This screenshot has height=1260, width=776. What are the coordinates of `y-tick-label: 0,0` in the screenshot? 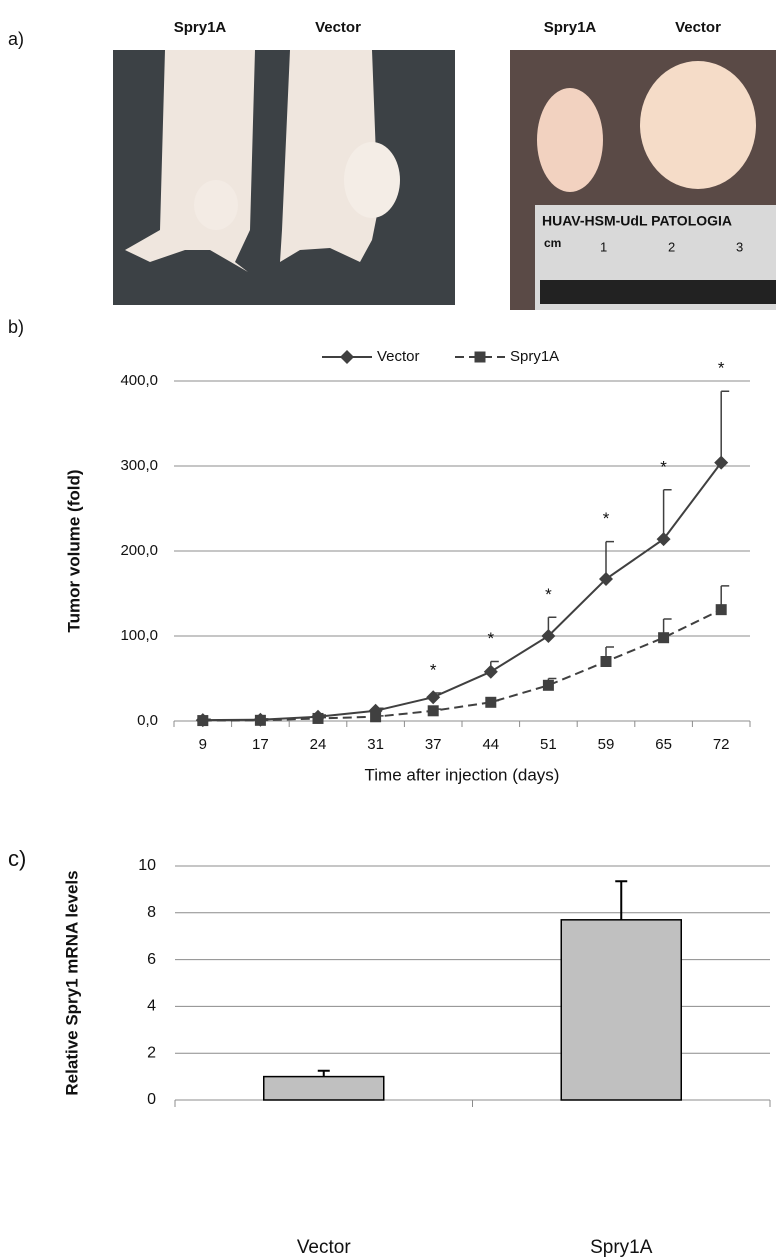 It's located at (147, 720).